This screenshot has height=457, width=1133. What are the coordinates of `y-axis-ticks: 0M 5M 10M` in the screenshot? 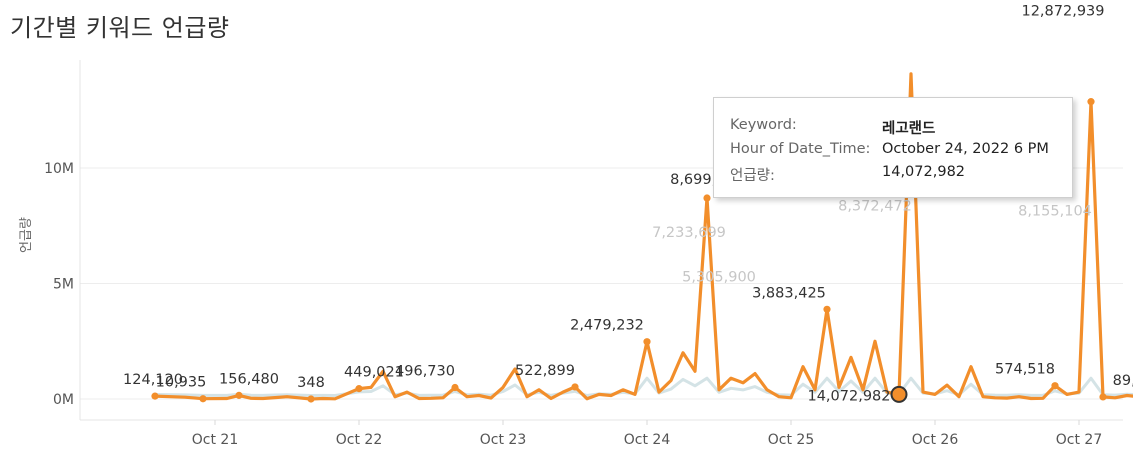 It's located at (59, 284).